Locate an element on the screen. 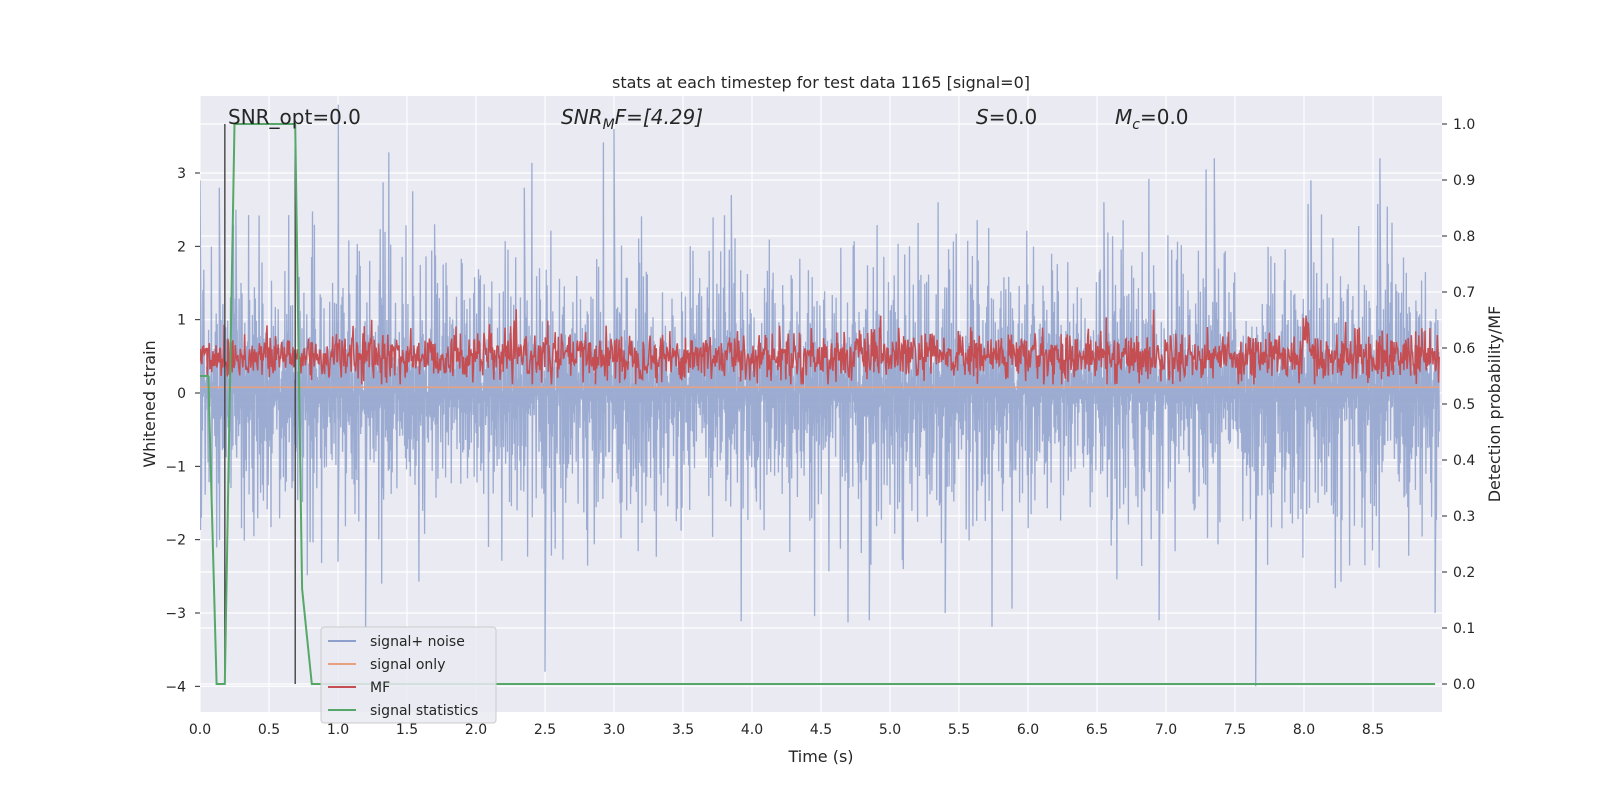  x-tick-label: 2.0 is located at coordinates (476, 730).